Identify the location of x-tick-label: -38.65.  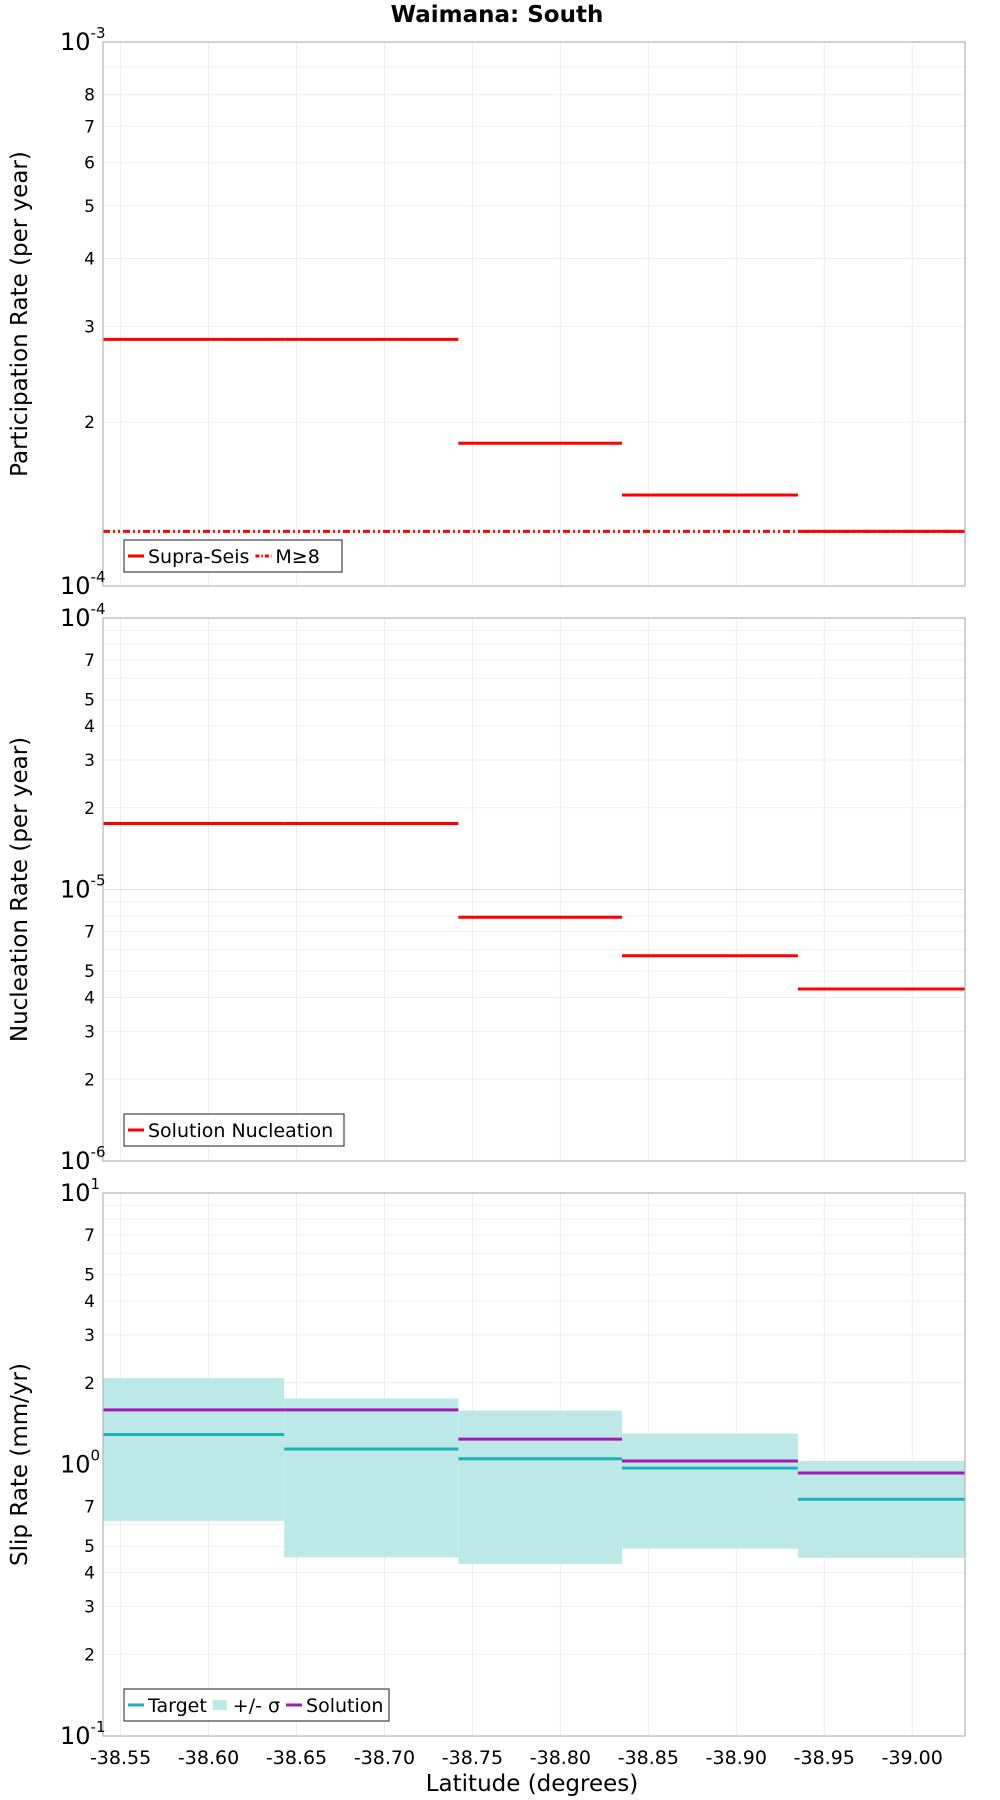
(296, 1758).